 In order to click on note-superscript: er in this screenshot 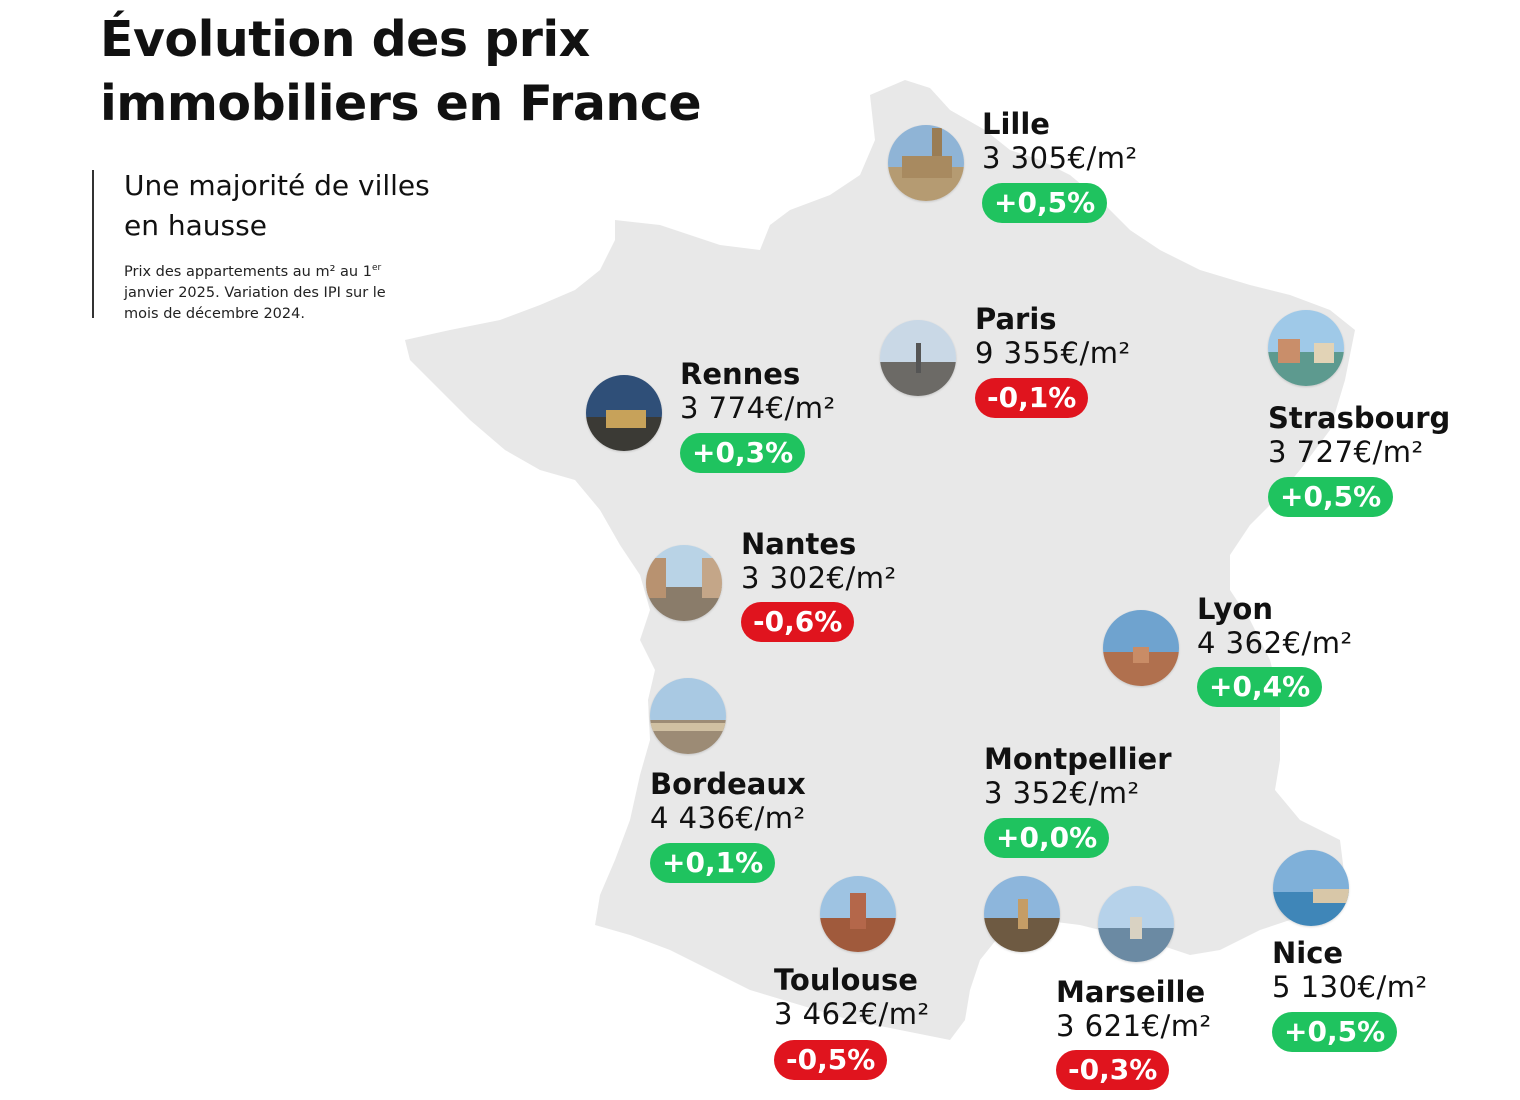, I will do `click(376, 268)`.